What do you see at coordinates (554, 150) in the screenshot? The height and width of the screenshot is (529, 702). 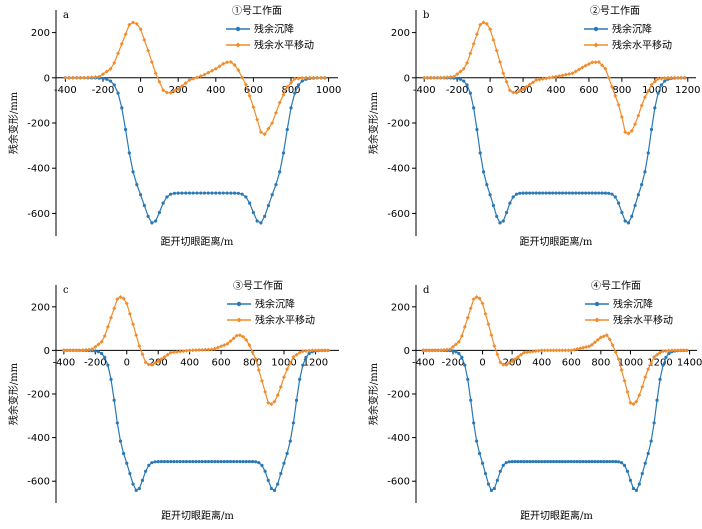 I see `series-line-subsidence` at bounding box center [554, 150].